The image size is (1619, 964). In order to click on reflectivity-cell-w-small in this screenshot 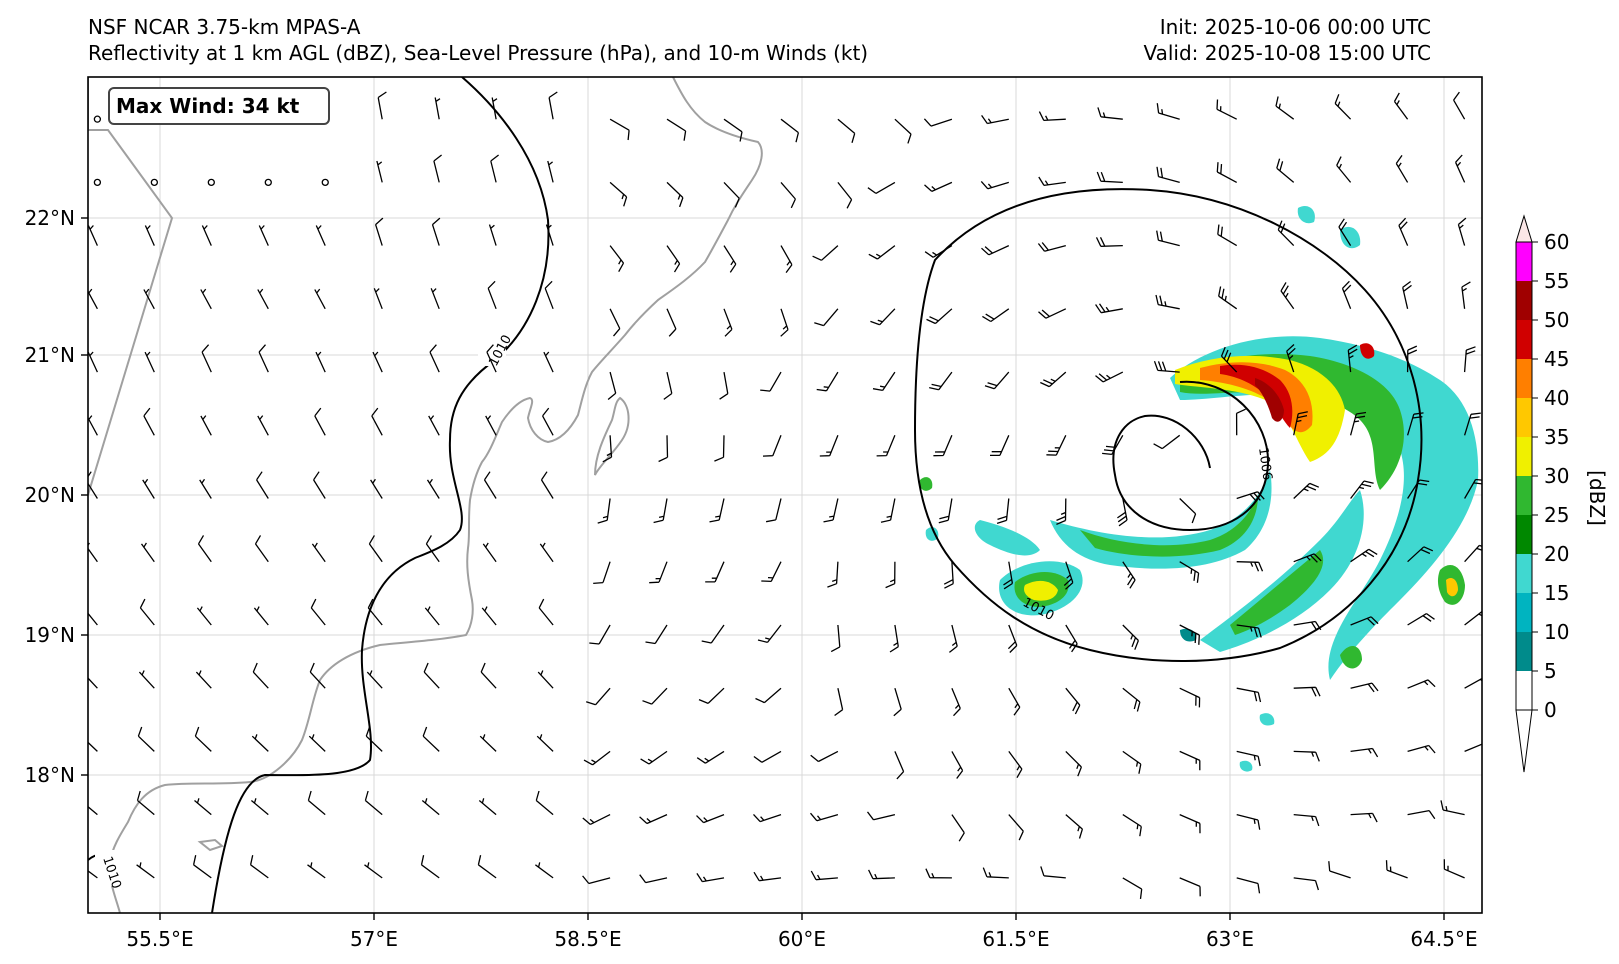, I will do `click(926, 484)`.